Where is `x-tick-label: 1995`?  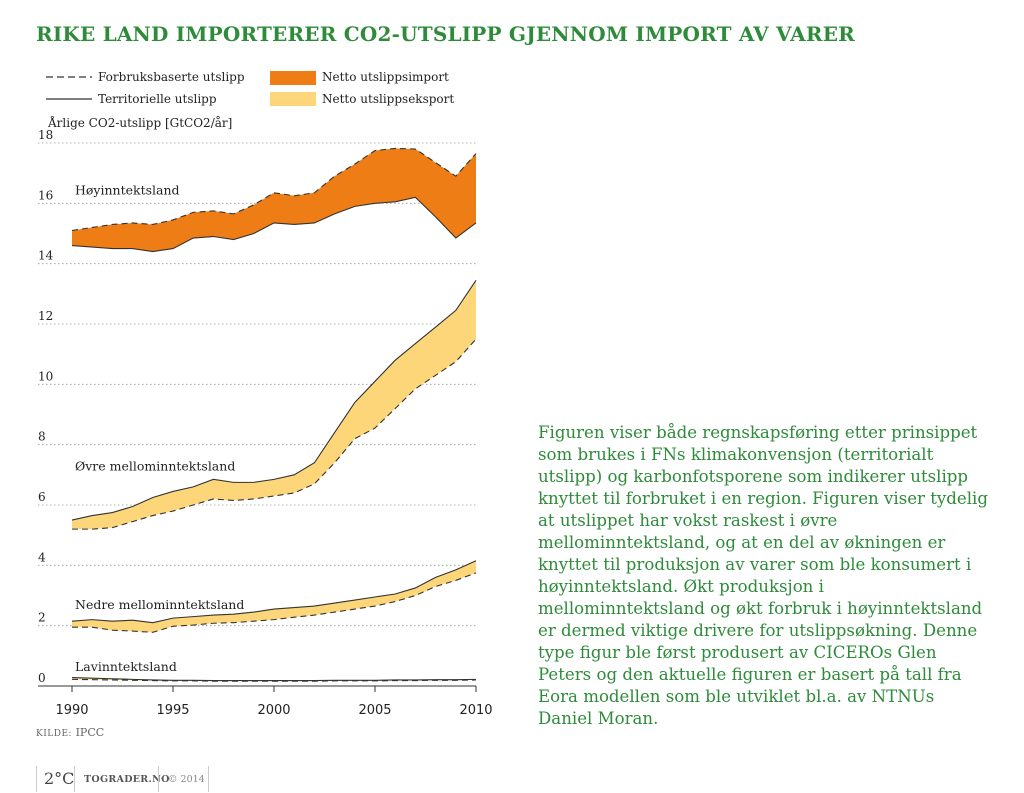
x-tick-label: 1995 is located at coordinates (172, 710).